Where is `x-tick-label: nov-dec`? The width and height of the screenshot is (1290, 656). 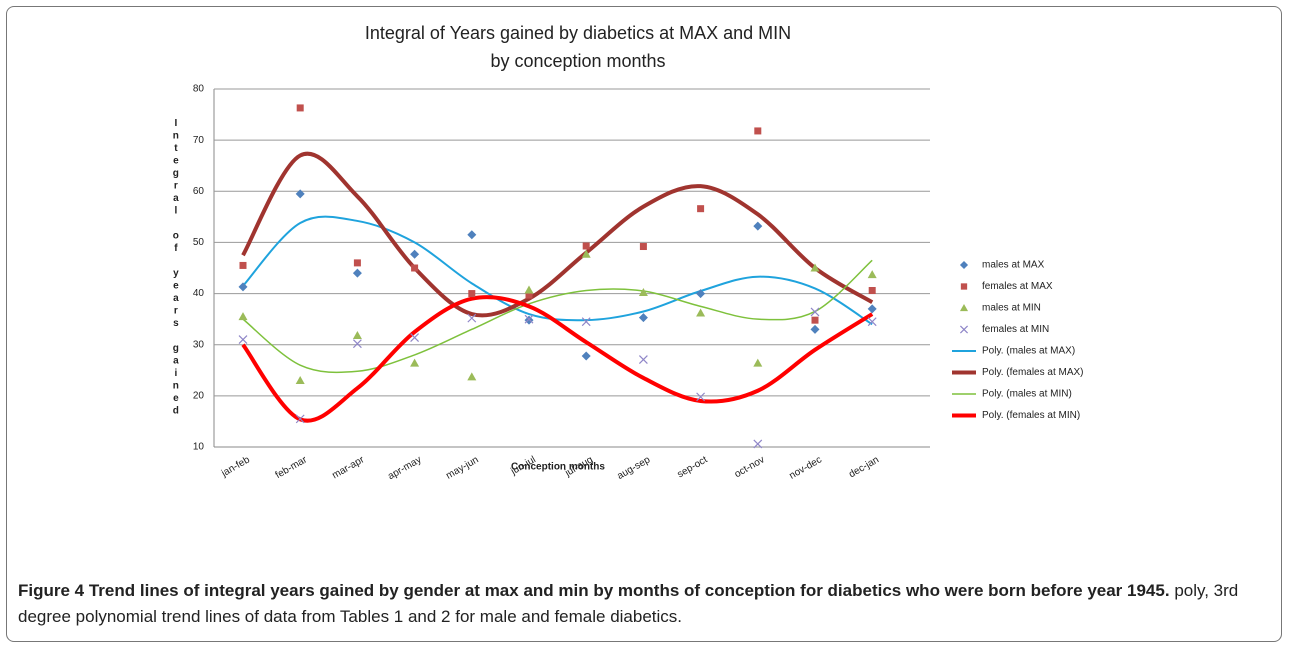
x-tick-label: nov-dec is located at coordinates (806, 467).